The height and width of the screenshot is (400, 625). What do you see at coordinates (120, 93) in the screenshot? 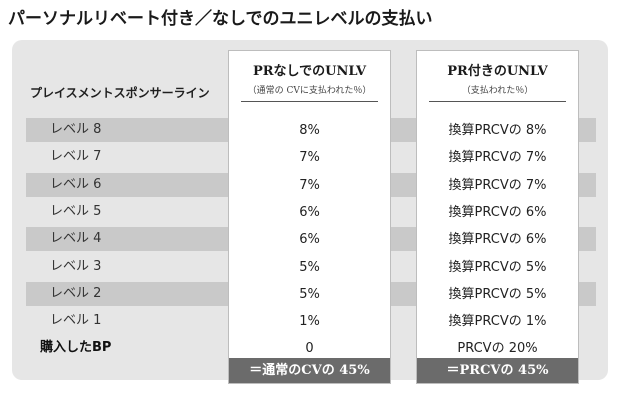
I see `row-header: プレイスメントスポンサーライン` at bounding box center [120, 93].